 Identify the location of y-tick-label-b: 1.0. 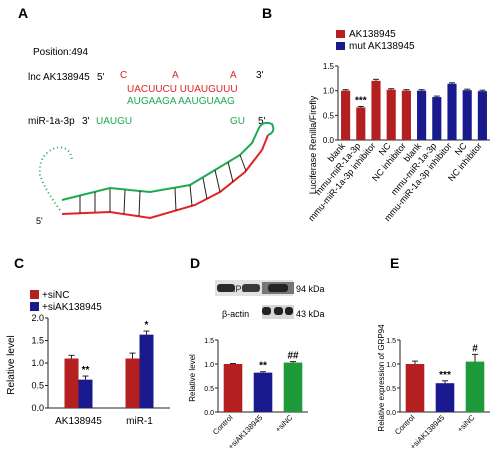
(329, 91).